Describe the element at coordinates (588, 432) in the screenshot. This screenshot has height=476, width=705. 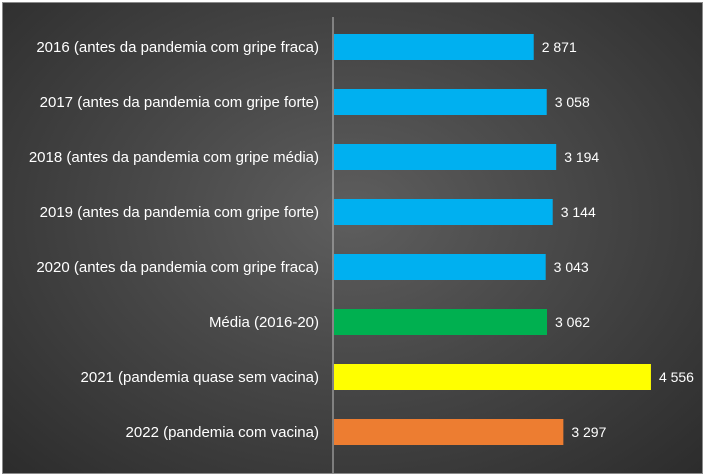
I see `value-label-7: 3 297` at that location.